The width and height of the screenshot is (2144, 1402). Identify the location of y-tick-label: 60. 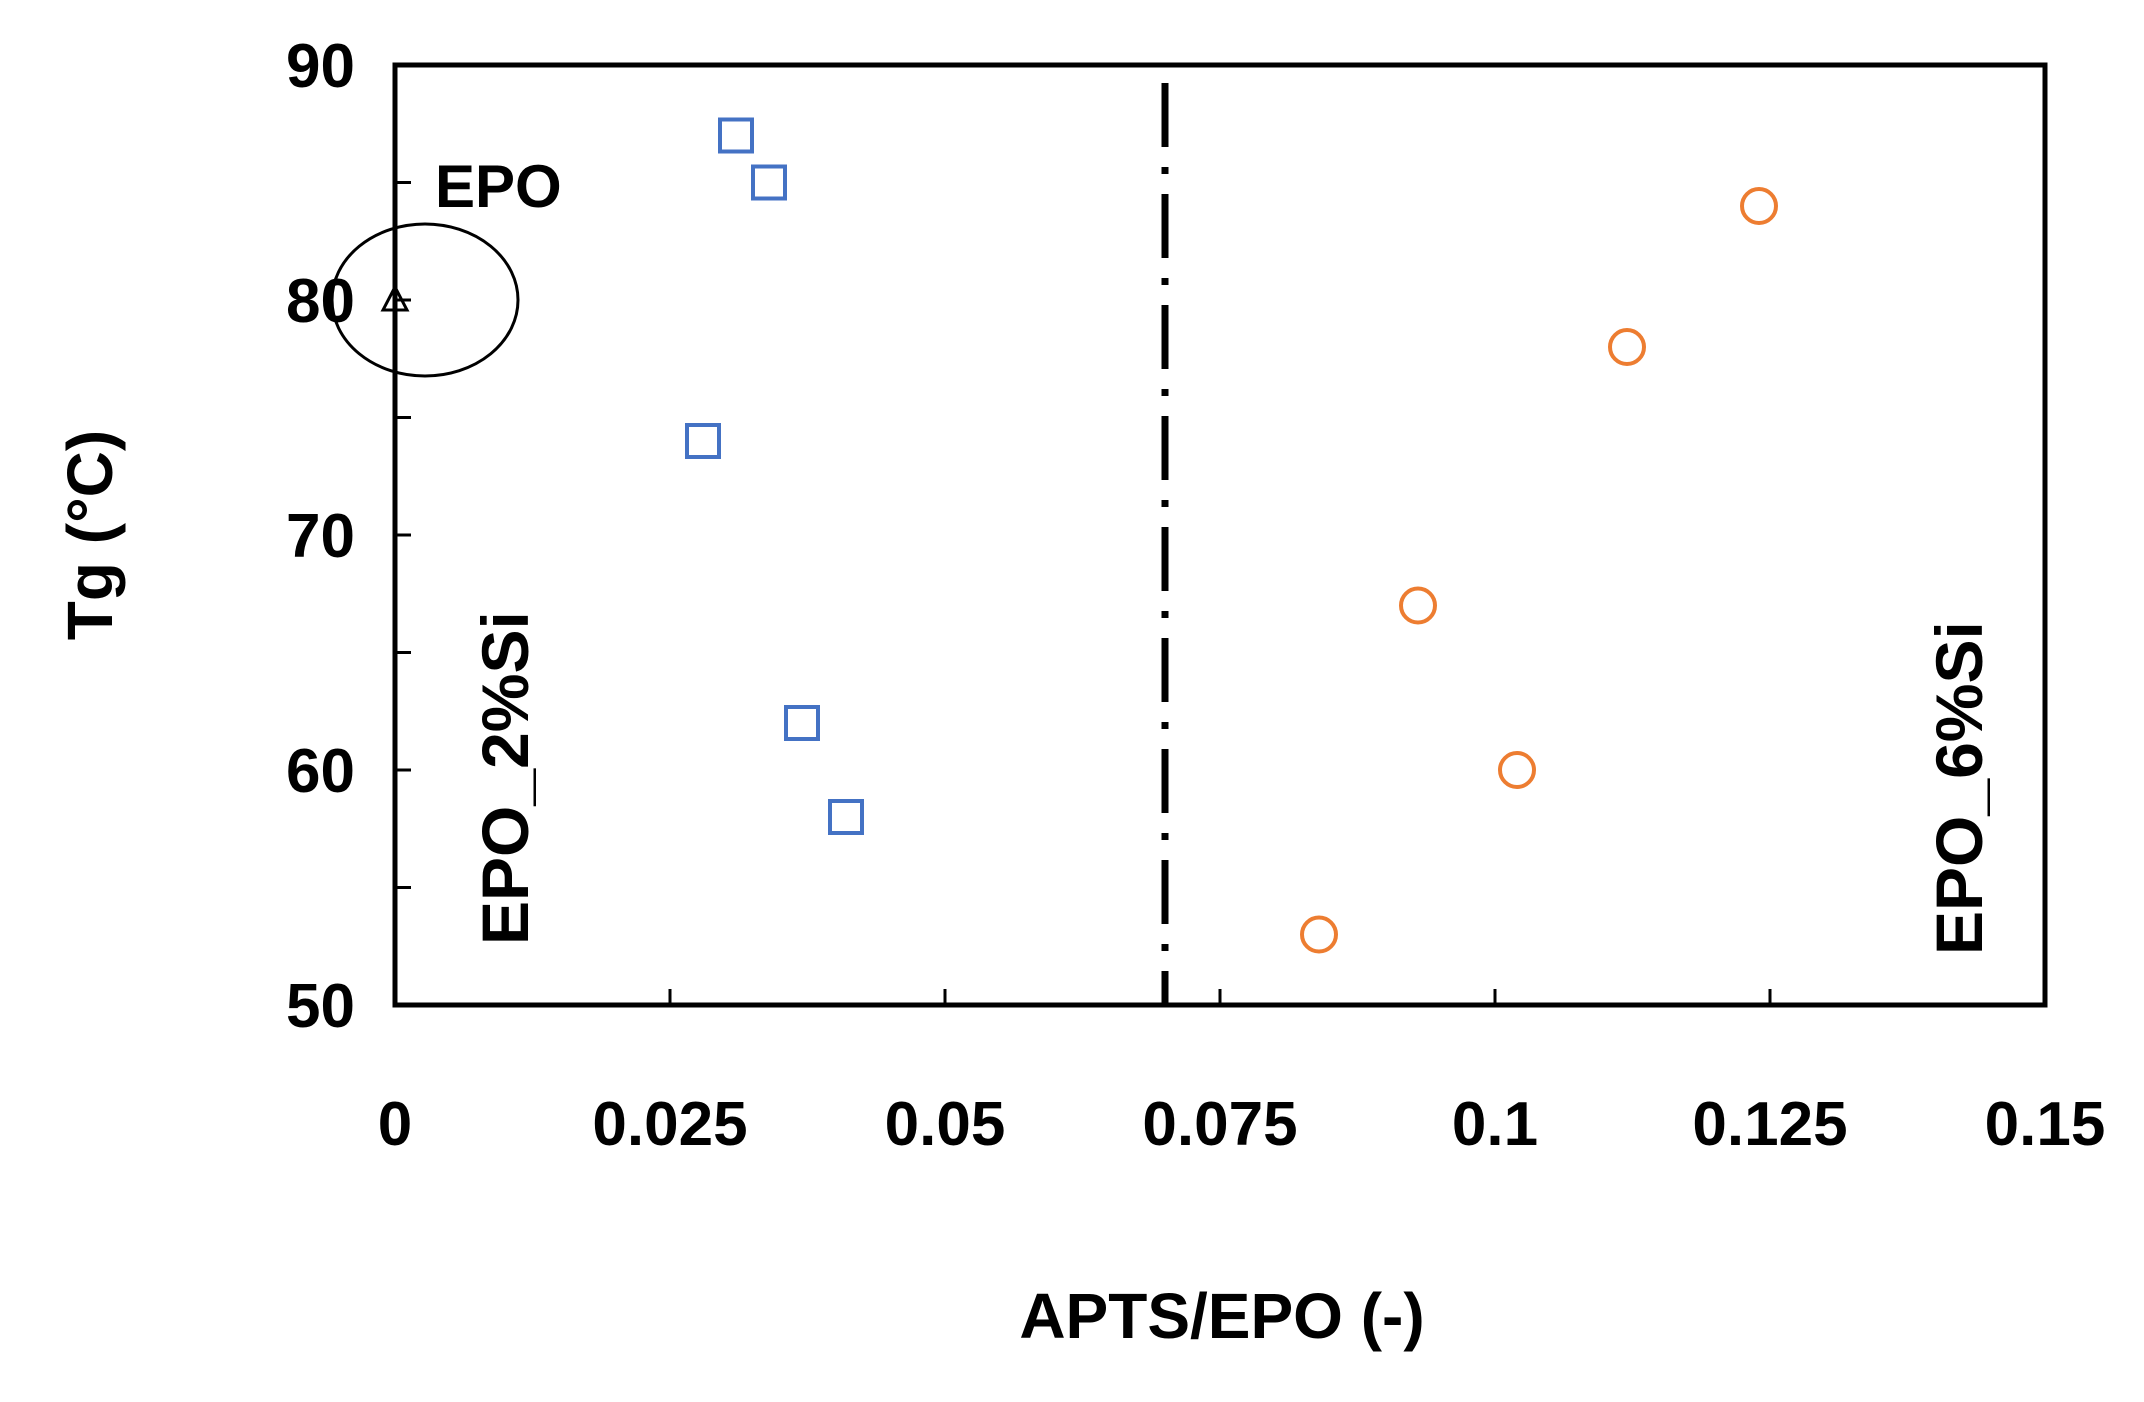
(320, 771).